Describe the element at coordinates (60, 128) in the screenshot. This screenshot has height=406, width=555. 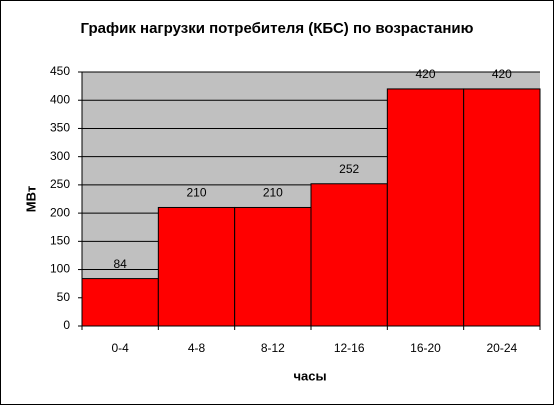
I see `y-tick-label: 350` at that location.